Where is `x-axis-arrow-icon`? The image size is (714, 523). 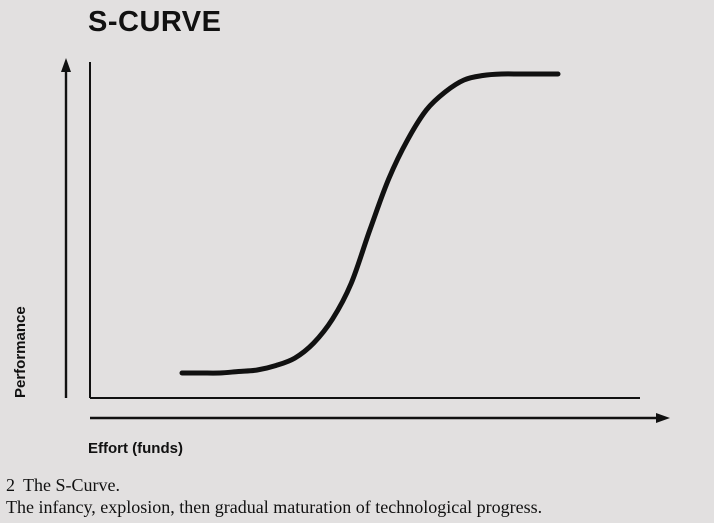
x-axis-arrow-icon is located at coordinates (663, 418).